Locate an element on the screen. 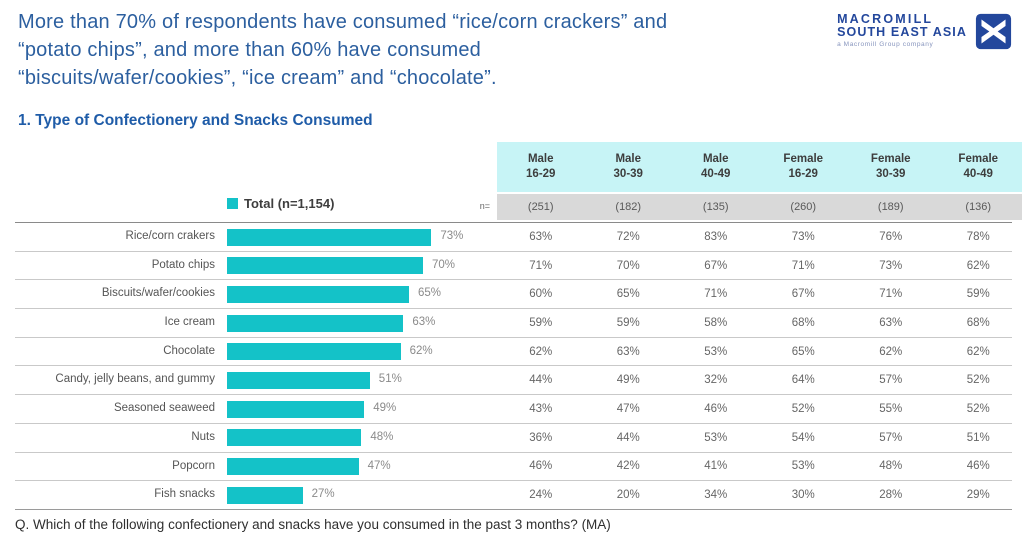 The width and height of the screenshot is (1024, 545). table-cell: 34% is located at coordinates (716, 495).